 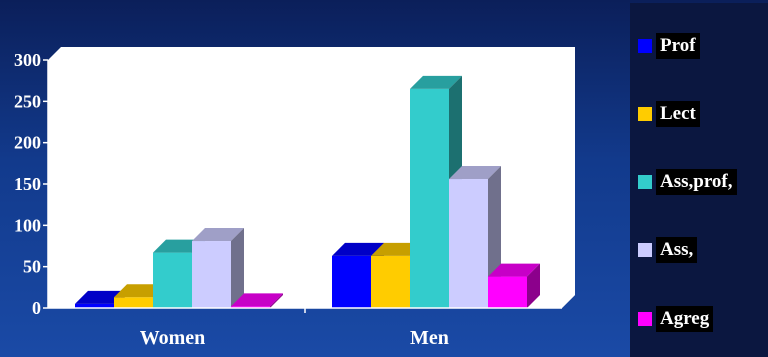 What do you see at coordinates (429, 338) in the screenshot?
I see `x-category-label: Men` at bounding box center [429, 338].